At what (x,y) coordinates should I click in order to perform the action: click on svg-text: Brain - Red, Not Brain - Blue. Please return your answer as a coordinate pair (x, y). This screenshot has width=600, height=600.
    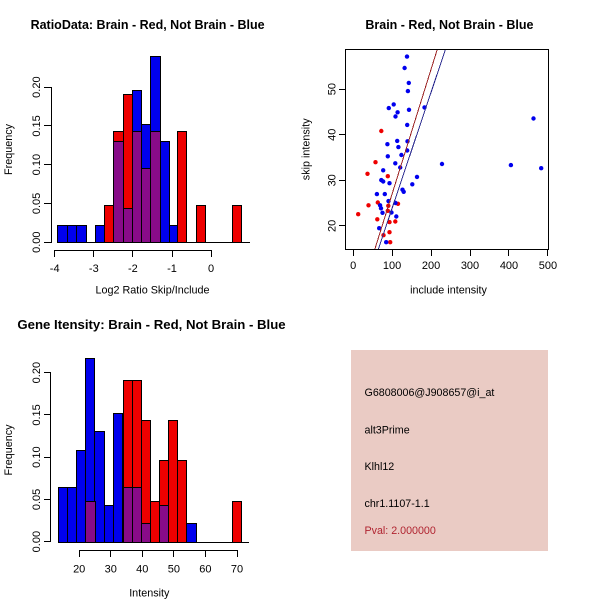
    Looking at the image, I should click on (449, 25).